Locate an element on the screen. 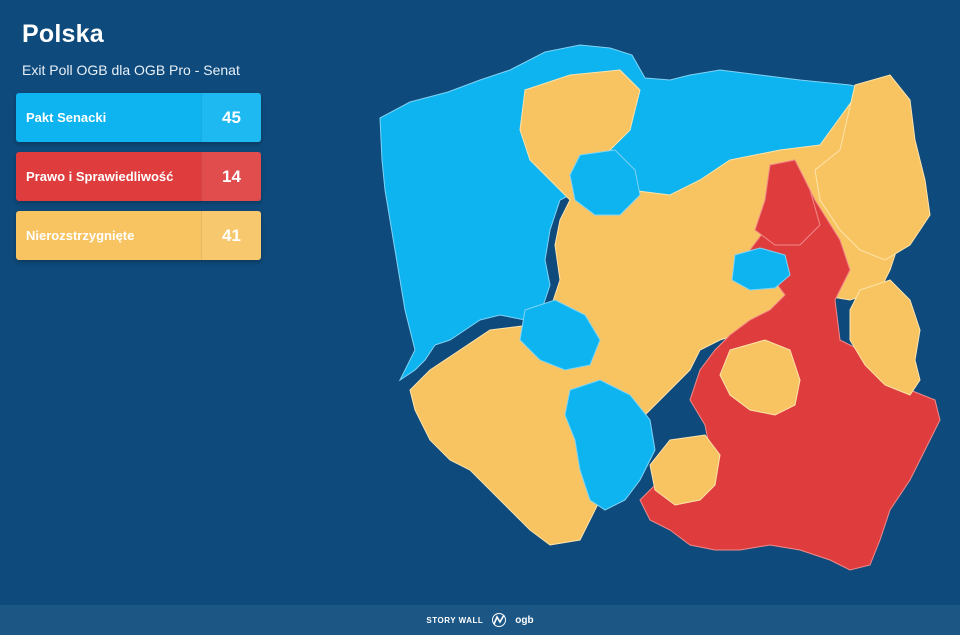  map-region-south-pocket is located at coordinates (685, 470).